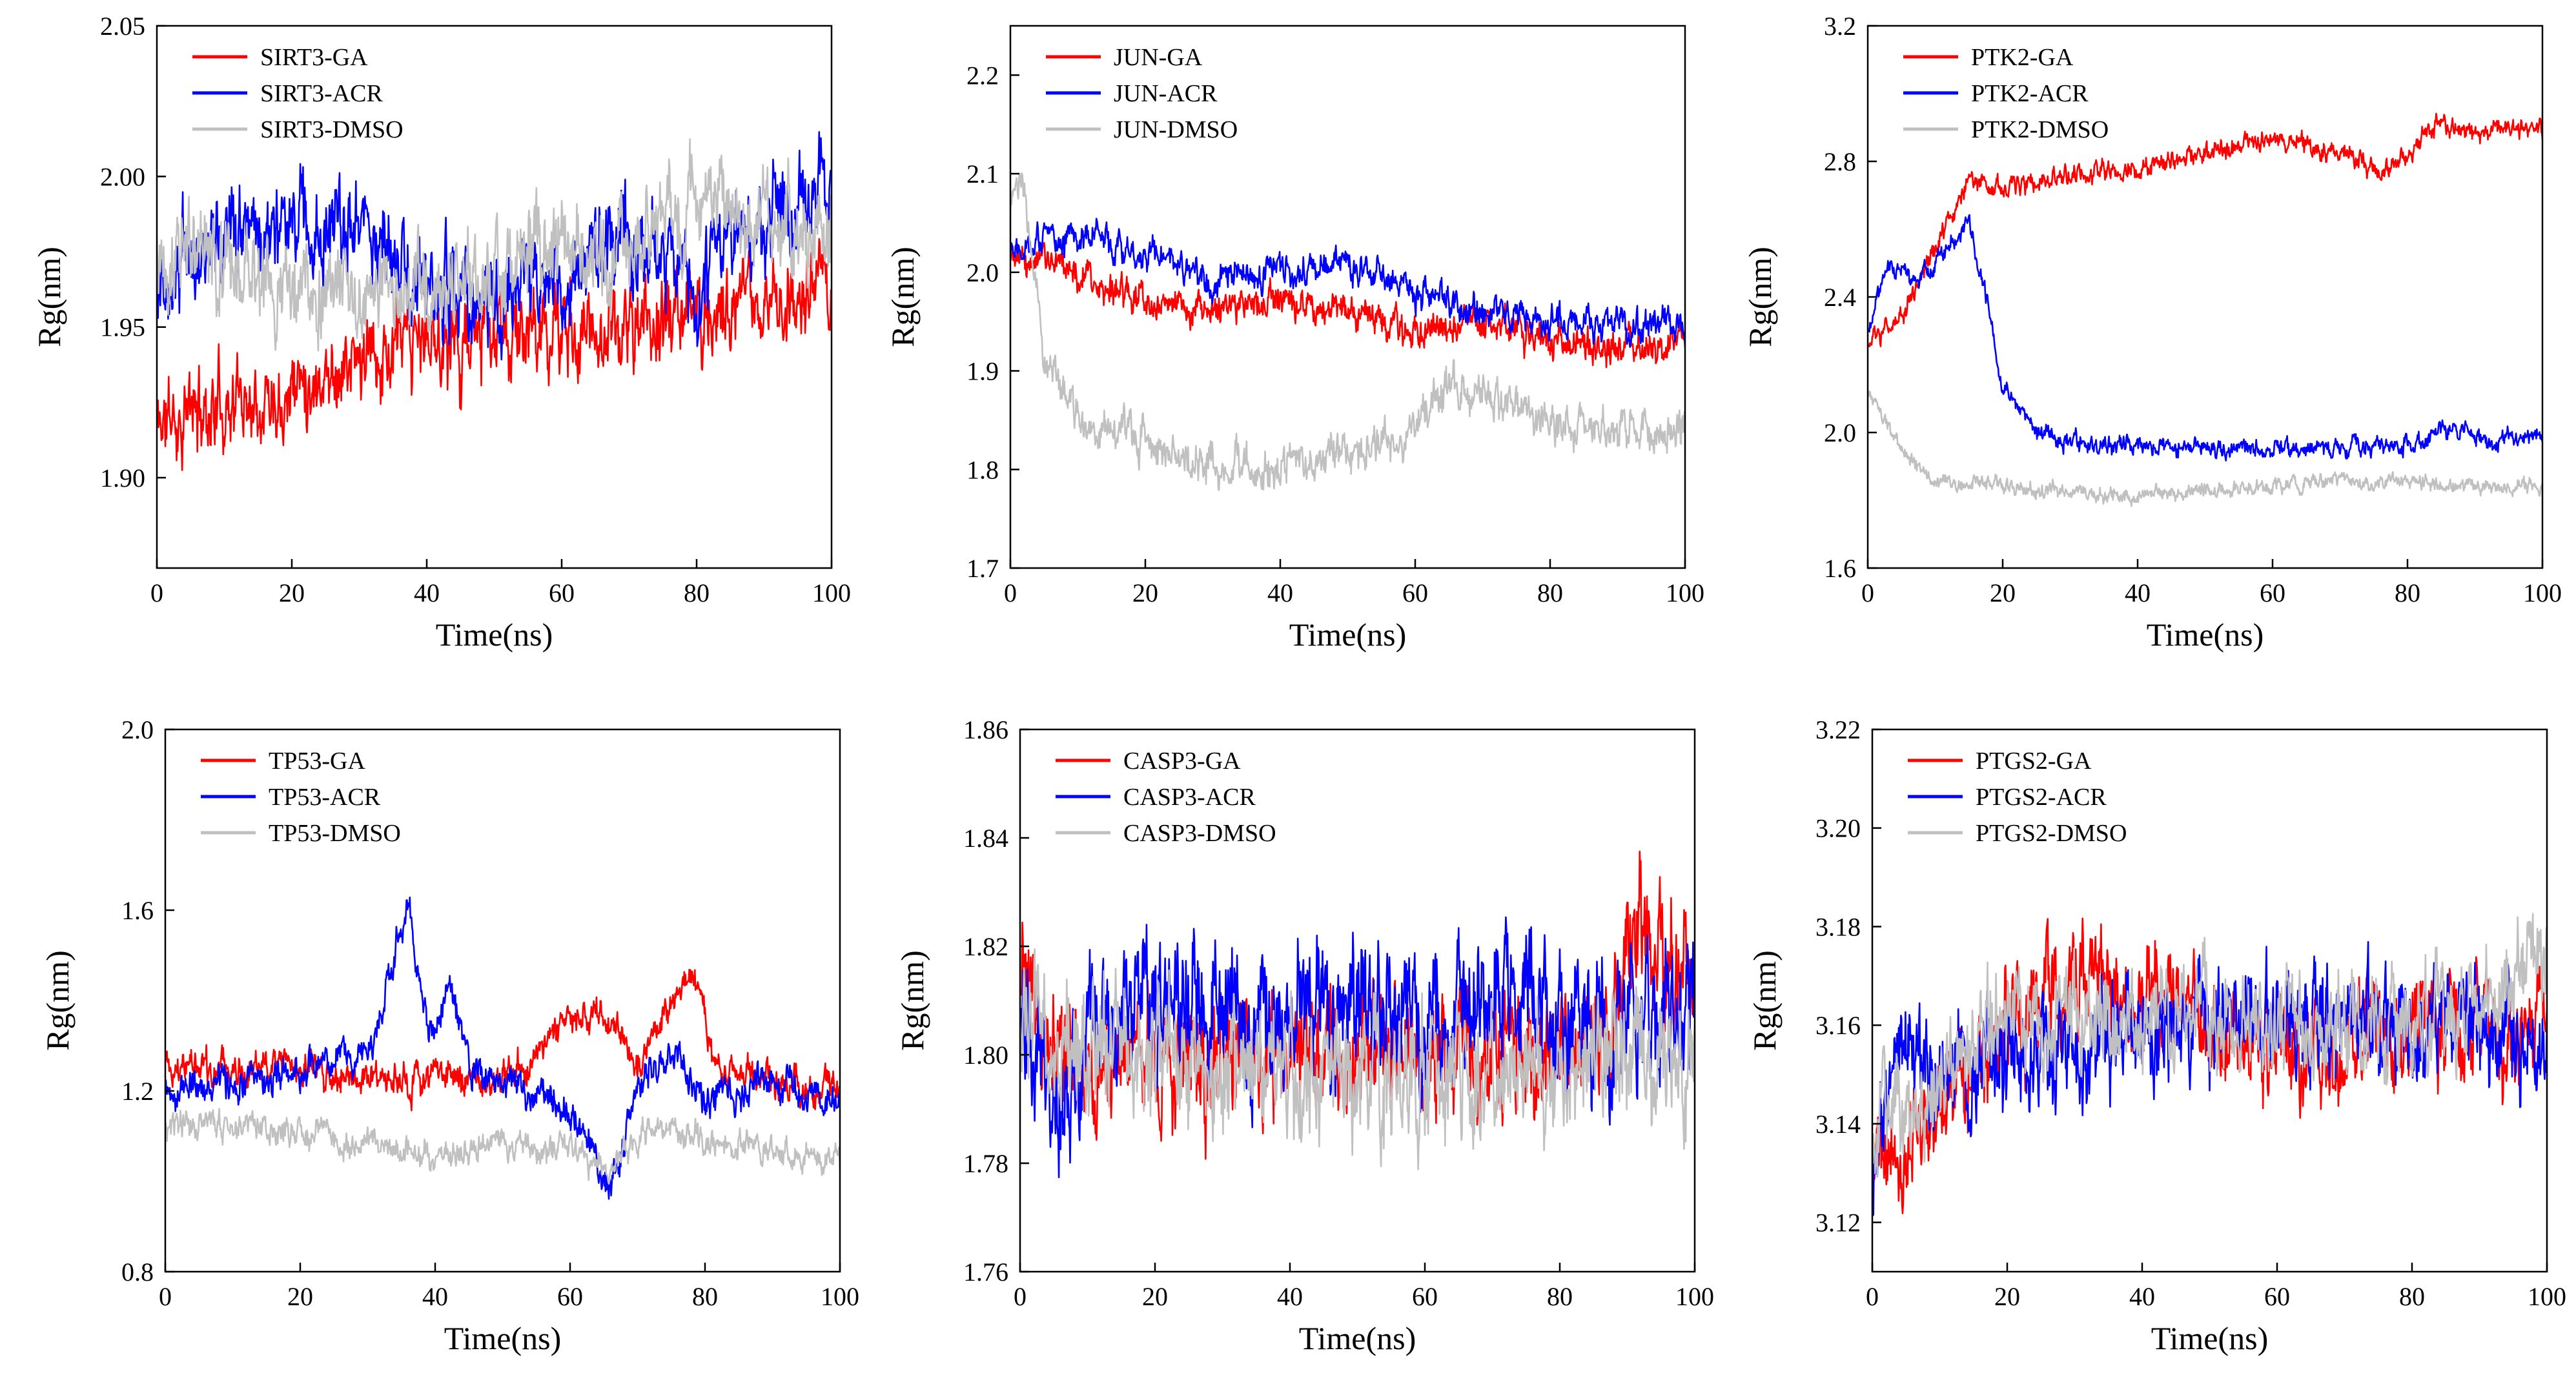  I want to click on legend-label: TP53-DMSO, so click(335, 833).